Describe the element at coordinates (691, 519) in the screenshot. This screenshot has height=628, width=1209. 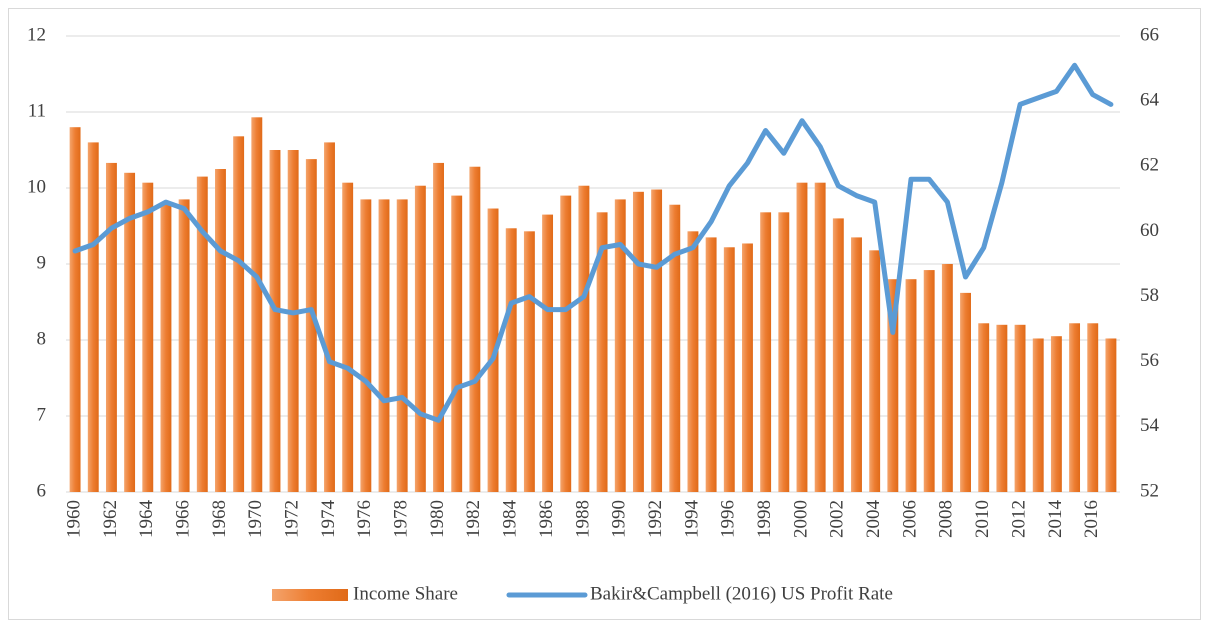
I see `x-tick-label: 1994` at that location.